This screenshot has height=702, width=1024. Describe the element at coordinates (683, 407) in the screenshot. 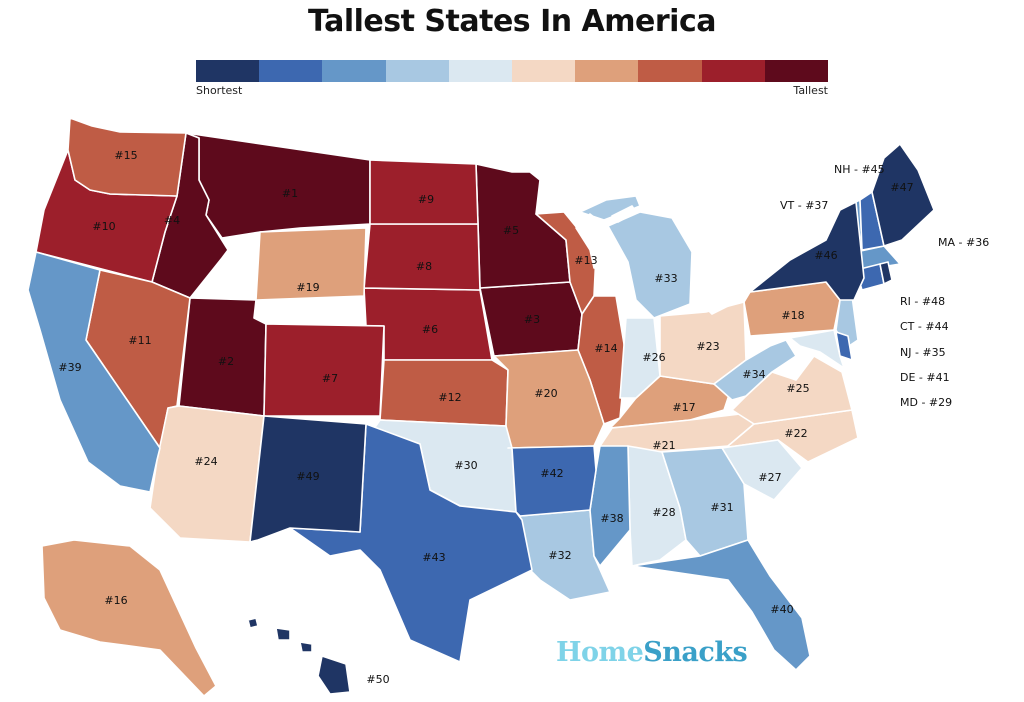

I see `state-label-ky: #17` at that location.